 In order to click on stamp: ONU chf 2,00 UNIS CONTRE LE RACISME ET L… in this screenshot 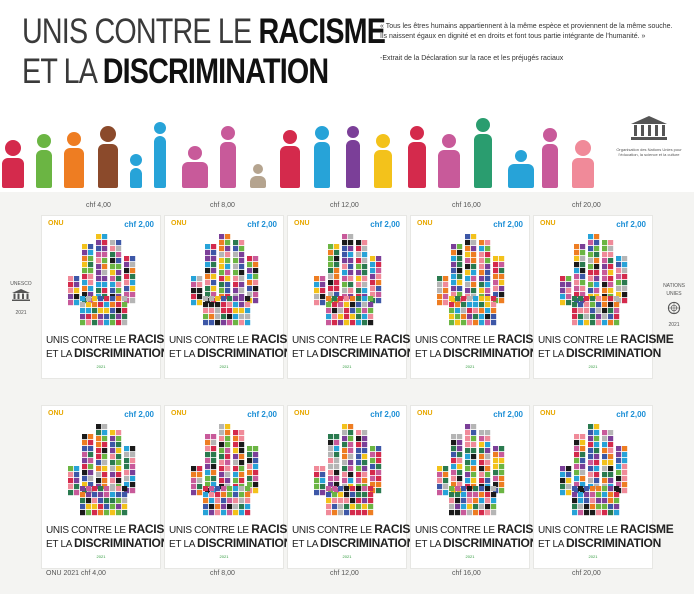, I will do `click(235, 297)`.